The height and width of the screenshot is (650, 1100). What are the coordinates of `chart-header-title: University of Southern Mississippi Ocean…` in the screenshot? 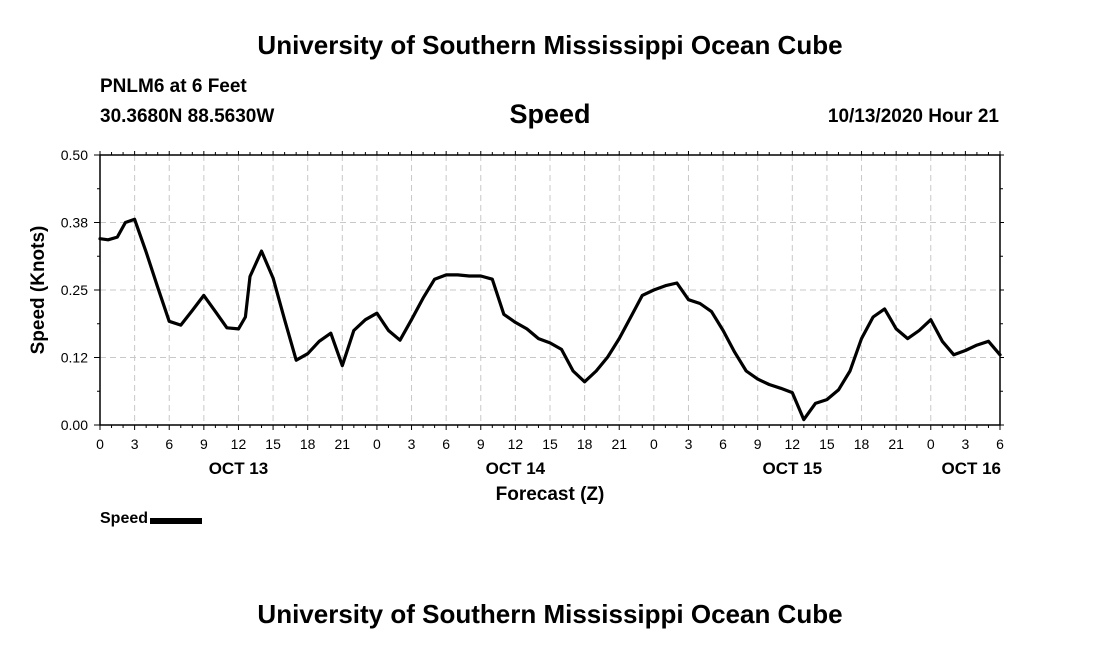 It's located at (550, 45).